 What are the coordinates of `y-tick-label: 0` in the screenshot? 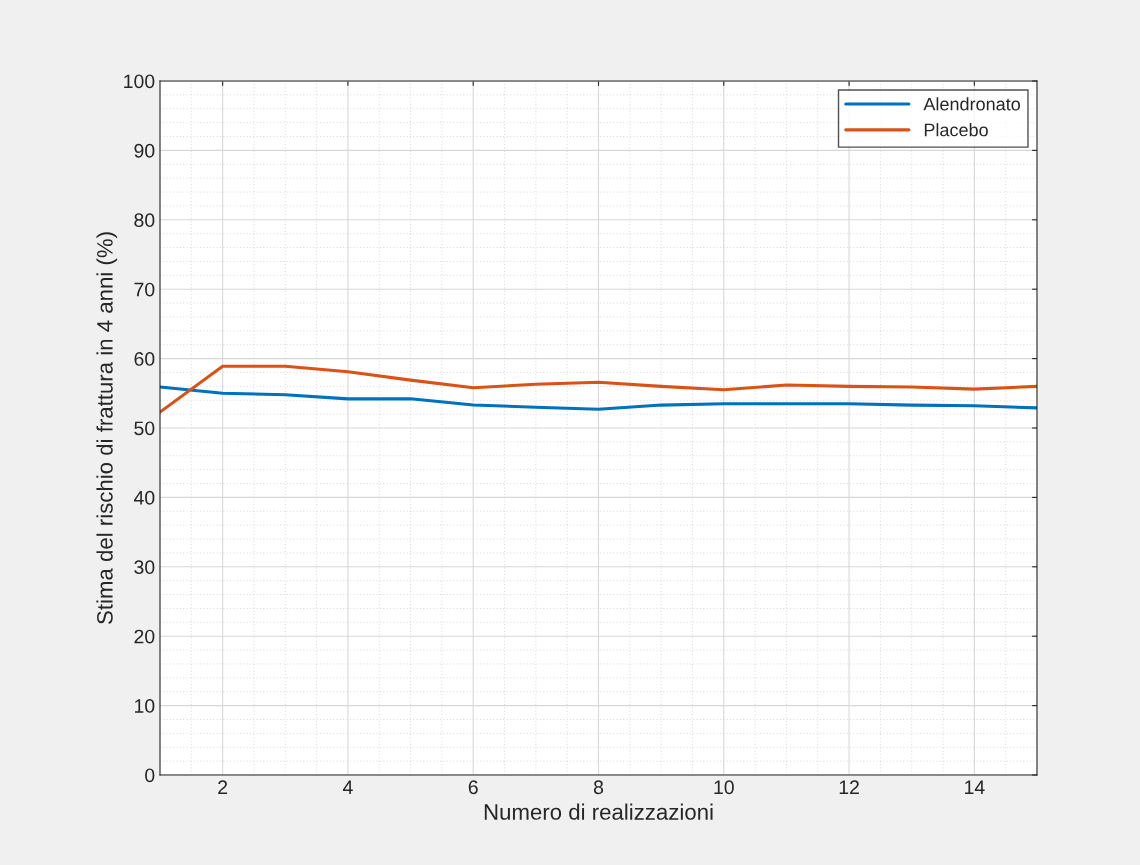 It's located at (150, 775).